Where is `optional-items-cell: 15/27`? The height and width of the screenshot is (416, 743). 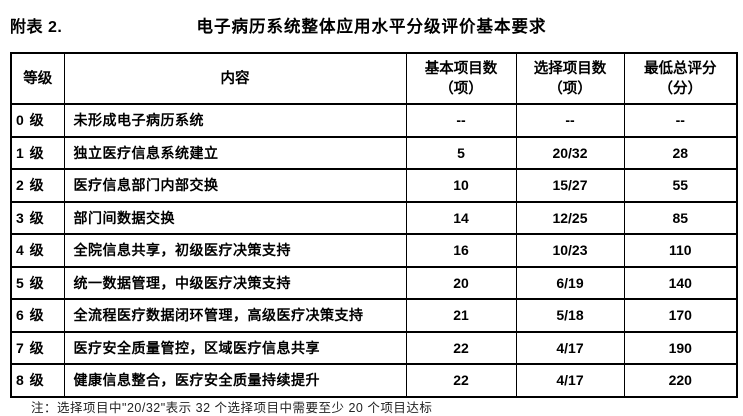
optional-items-cell: 15/27 is located at coordinates (570, 185).